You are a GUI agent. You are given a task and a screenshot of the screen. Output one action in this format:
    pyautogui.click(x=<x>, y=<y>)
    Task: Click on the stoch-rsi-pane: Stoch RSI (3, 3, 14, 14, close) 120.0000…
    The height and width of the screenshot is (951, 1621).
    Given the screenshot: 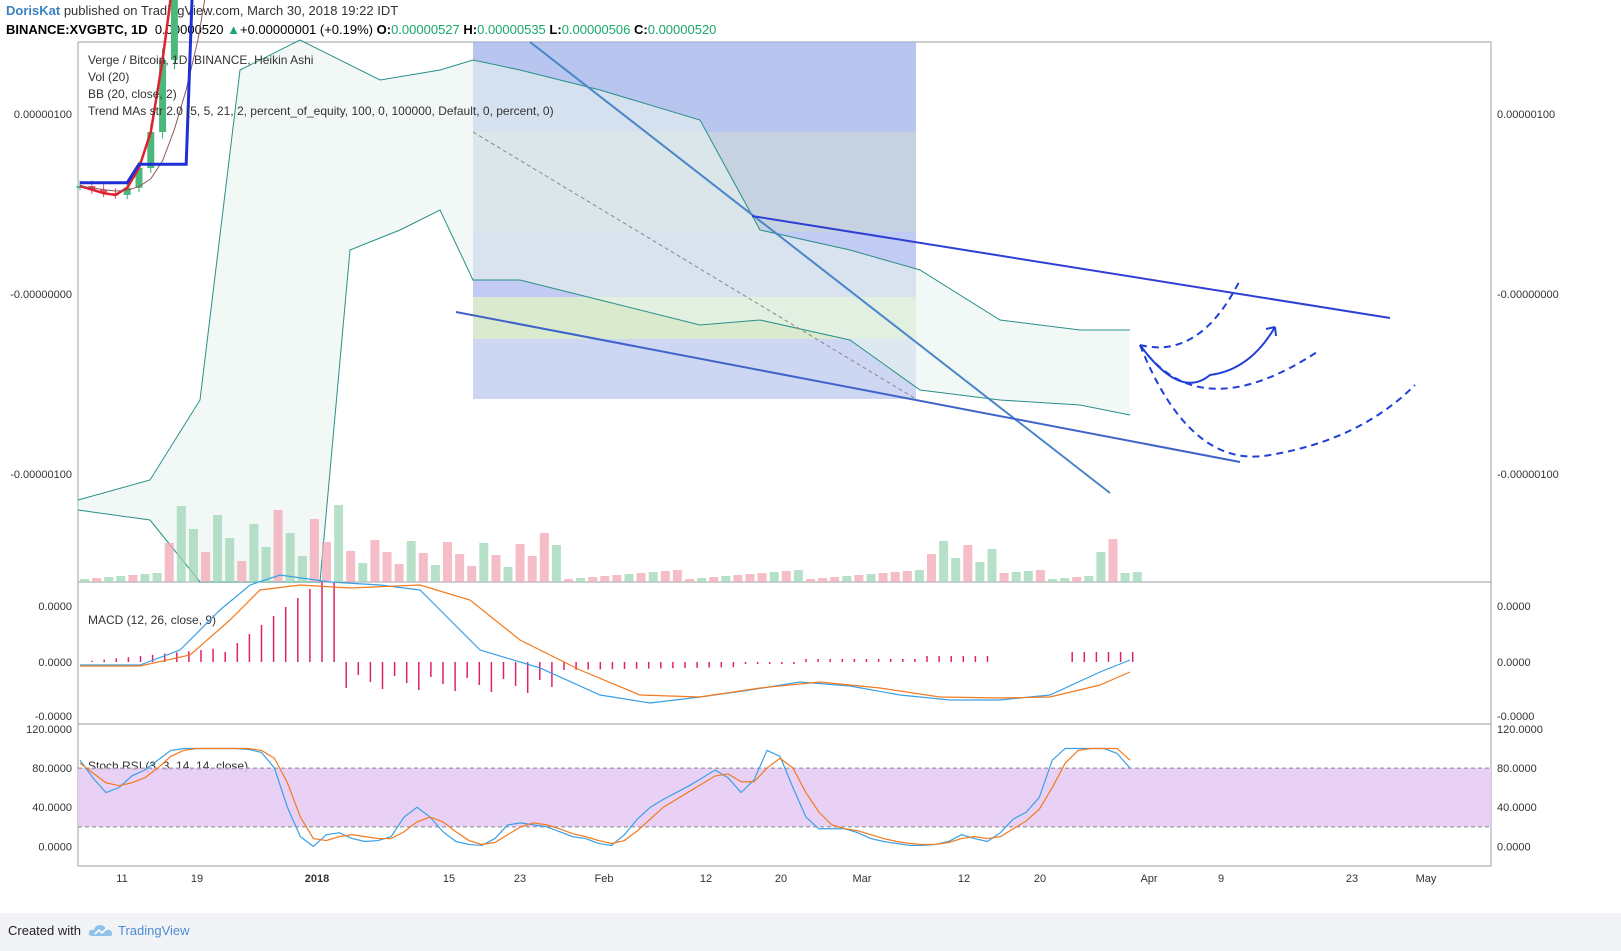 What is the action you would take?
    pyautogui.click(x=784, y=789)
    